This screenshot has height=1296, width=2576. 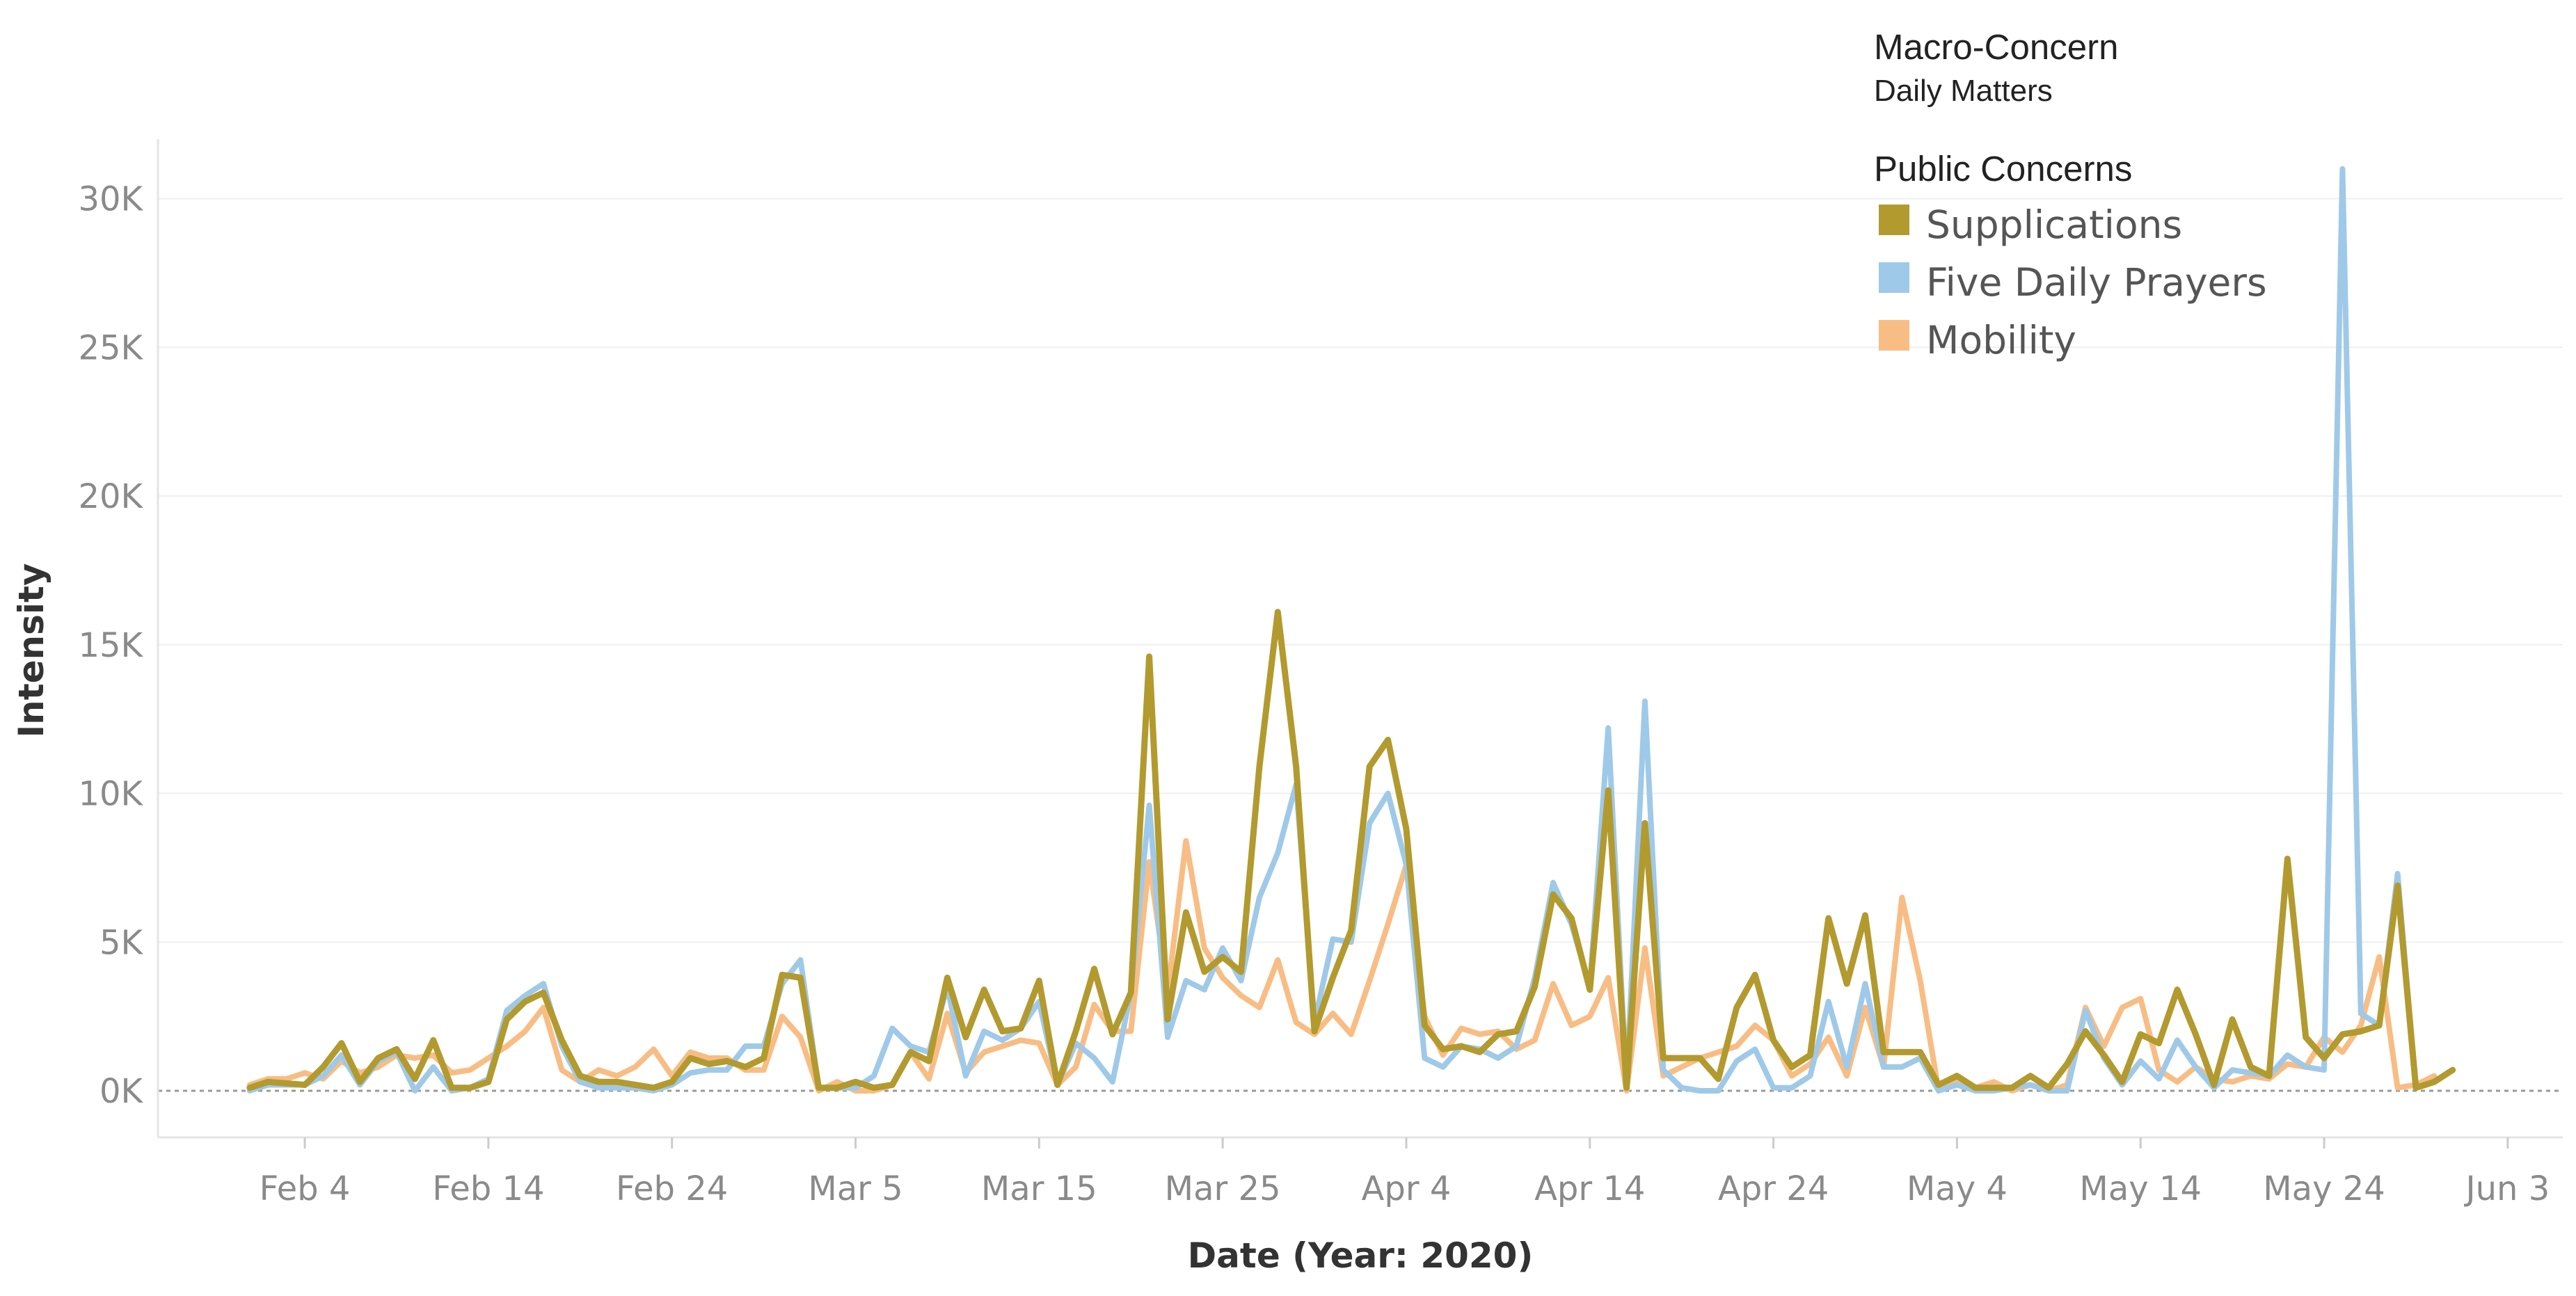 I want to click on x-tick-label: Apr 14, so click(x=1589, y=1188).